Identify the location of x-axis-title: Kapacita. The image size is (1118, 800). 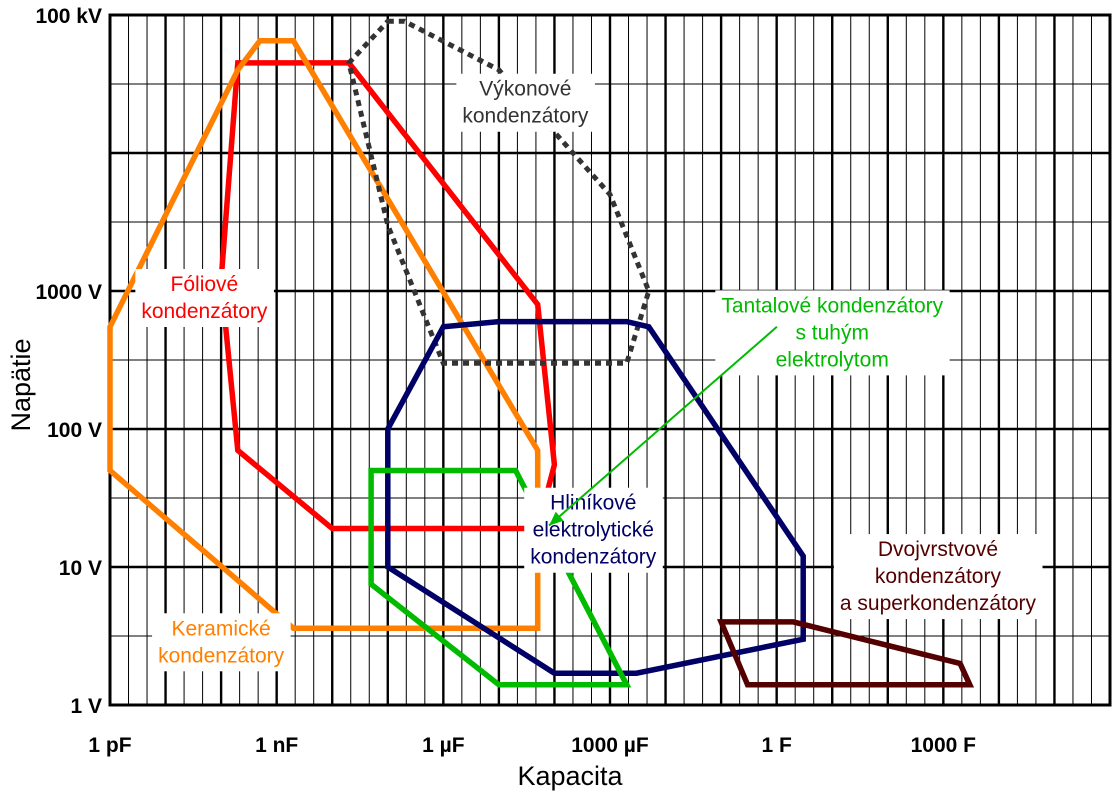
(570, 776).